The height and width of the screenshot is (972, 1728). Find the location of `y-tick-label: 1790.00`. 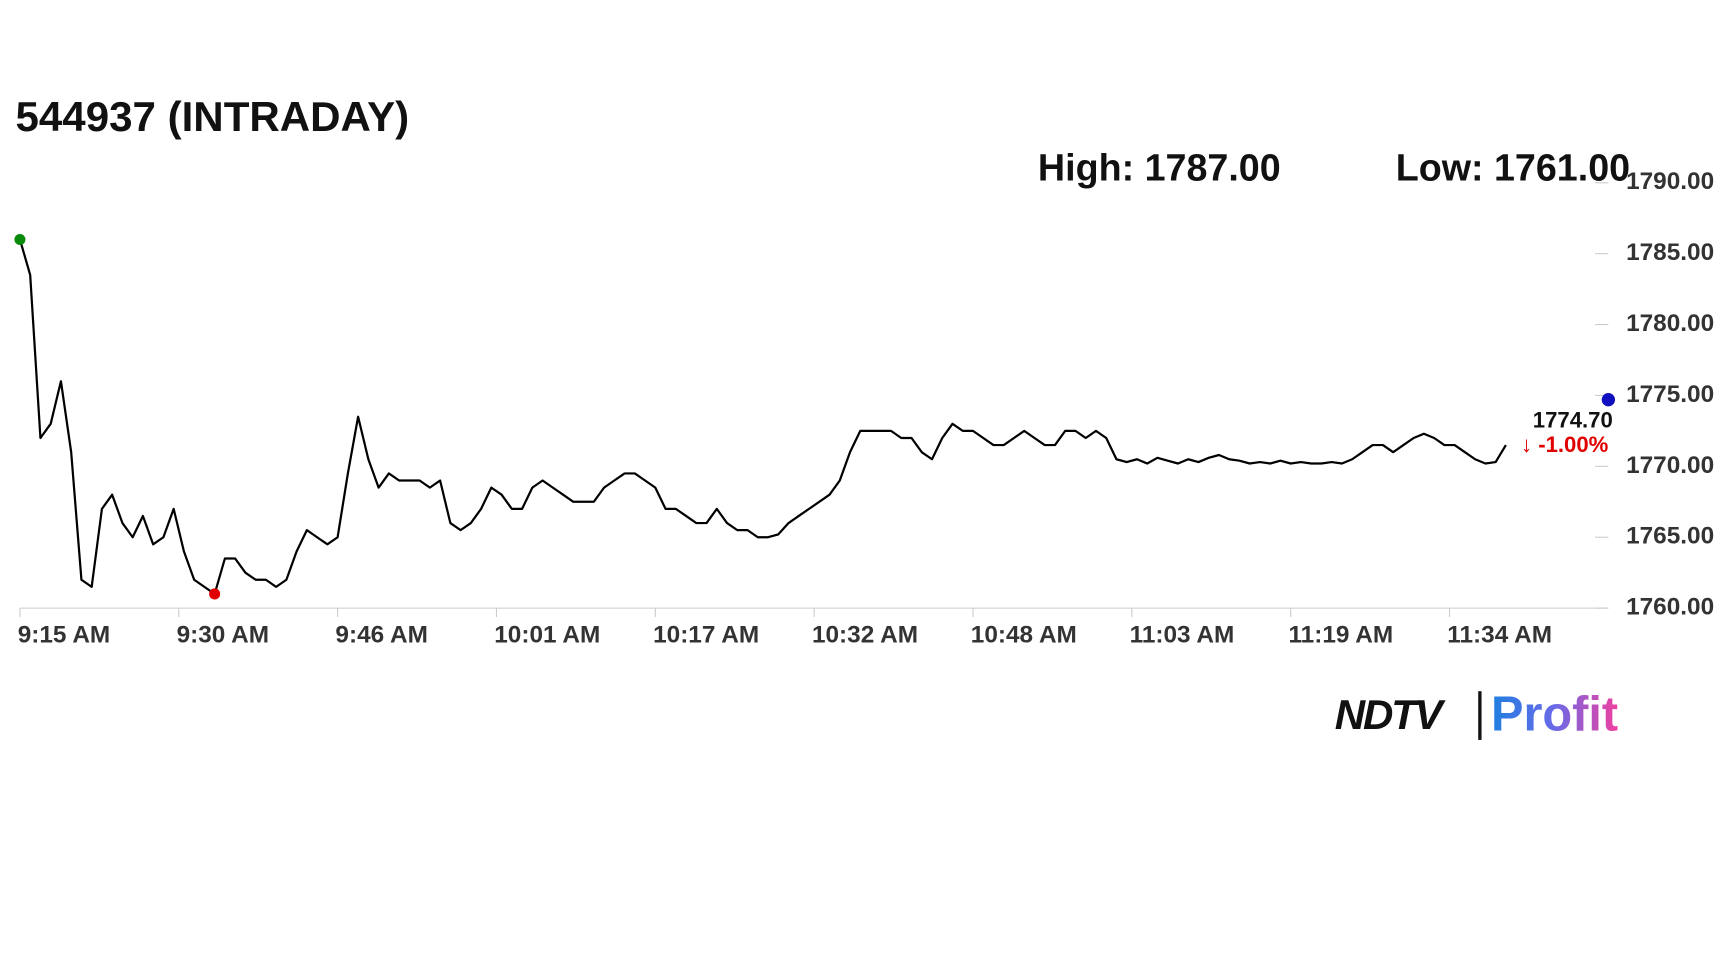

y-tick-label: 1790.00 is located at coordinates (1670, 181).